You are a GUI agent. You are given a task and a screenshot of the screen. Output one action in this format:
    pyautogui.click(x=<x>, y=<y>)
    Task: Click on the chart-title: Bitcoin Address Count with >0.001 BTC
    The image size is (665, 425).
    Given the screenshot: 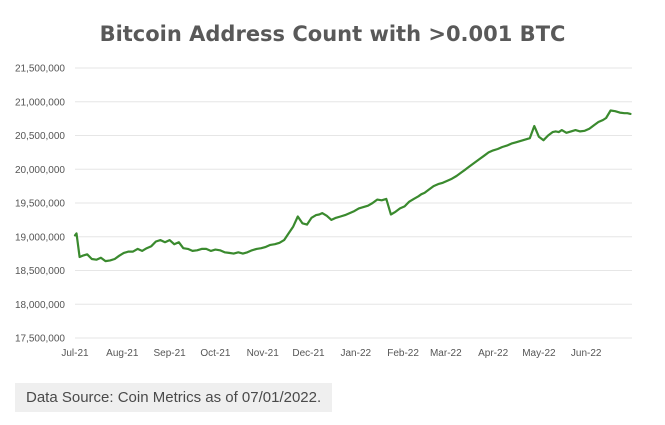 What is the action you would take?
    pyautogui.click(x=332, y=34)
    